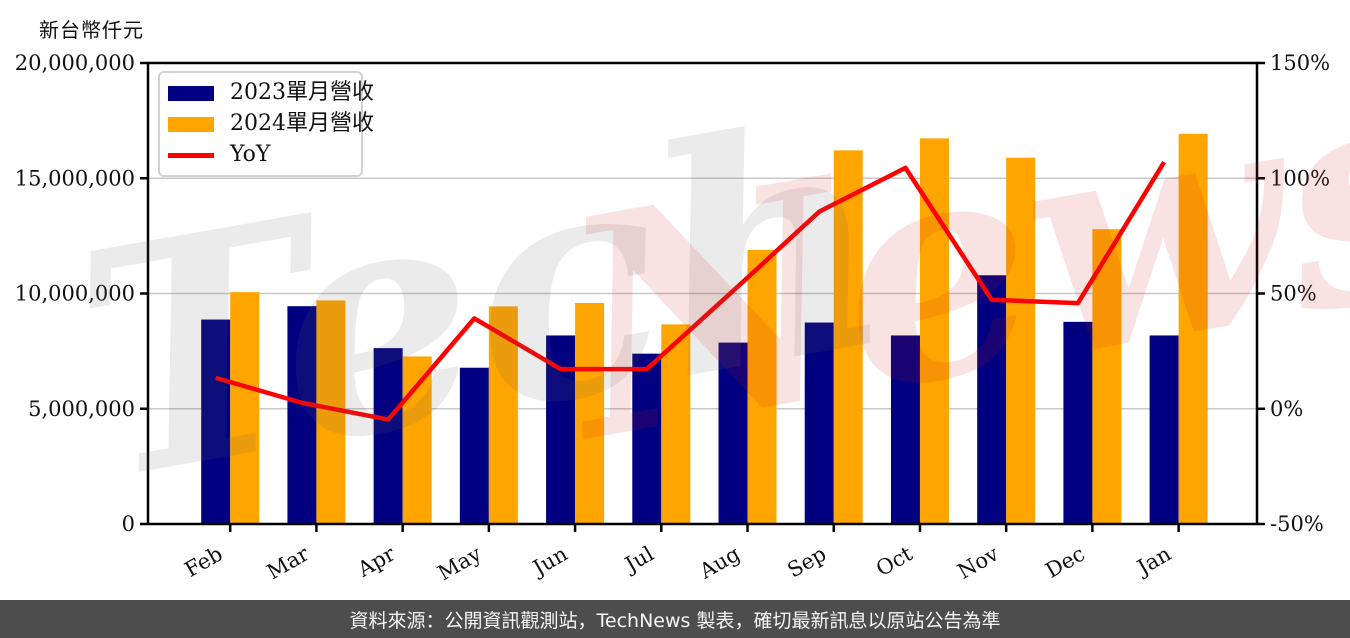  I want to click on legend-label-yoy: YoY, so click(250, 154).